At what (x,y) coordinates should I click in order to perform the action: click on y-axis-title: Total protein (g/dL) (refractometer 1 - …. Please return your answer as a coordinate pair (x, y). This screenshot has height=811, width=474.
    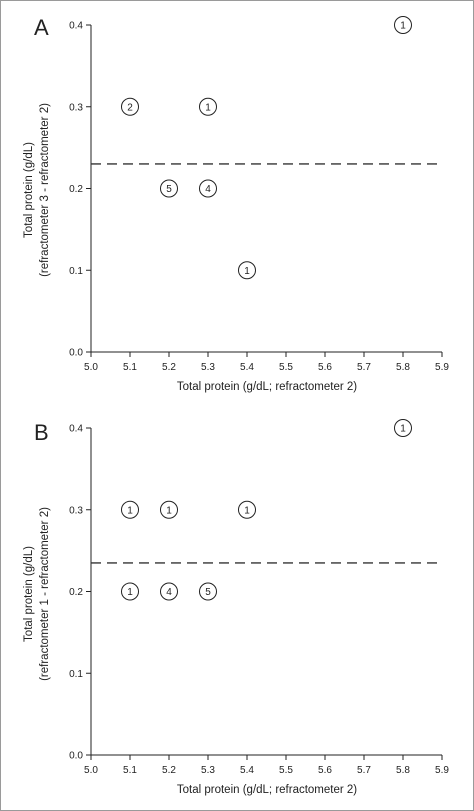
    Looking at the image, I should click on (37, 594).